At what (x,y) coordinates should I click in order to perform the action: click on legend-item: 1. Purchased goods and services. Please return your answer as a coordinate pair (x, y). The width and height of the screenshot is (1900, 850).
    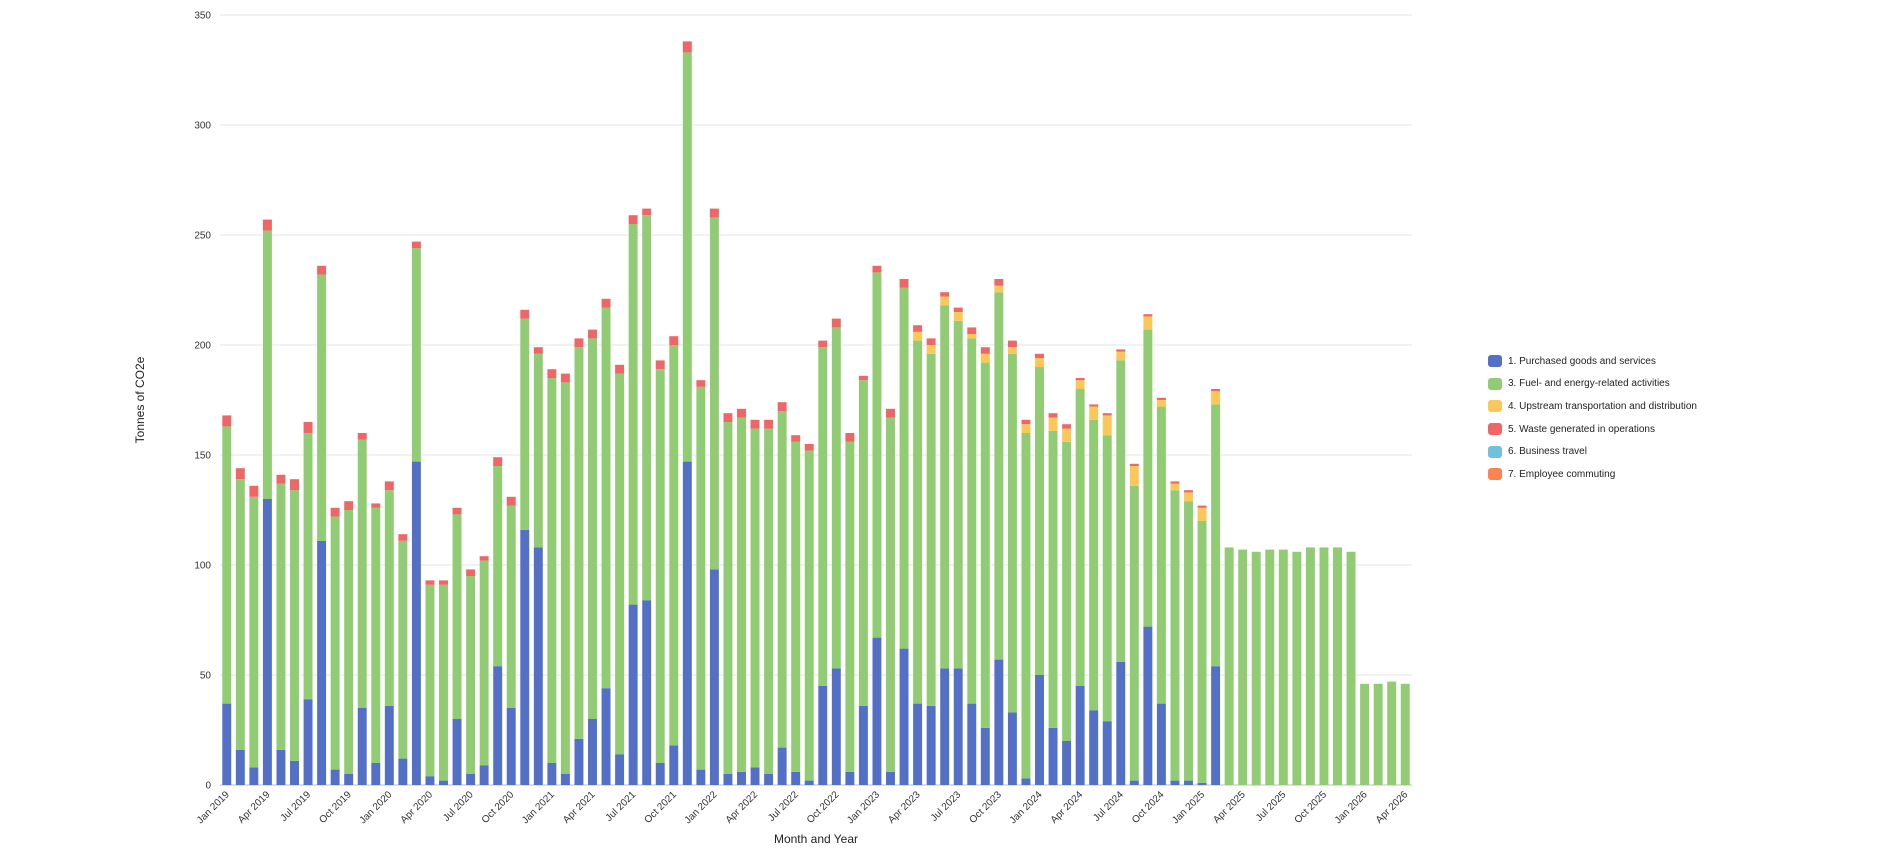
    Looking at the image, I should click on (1593, 361).